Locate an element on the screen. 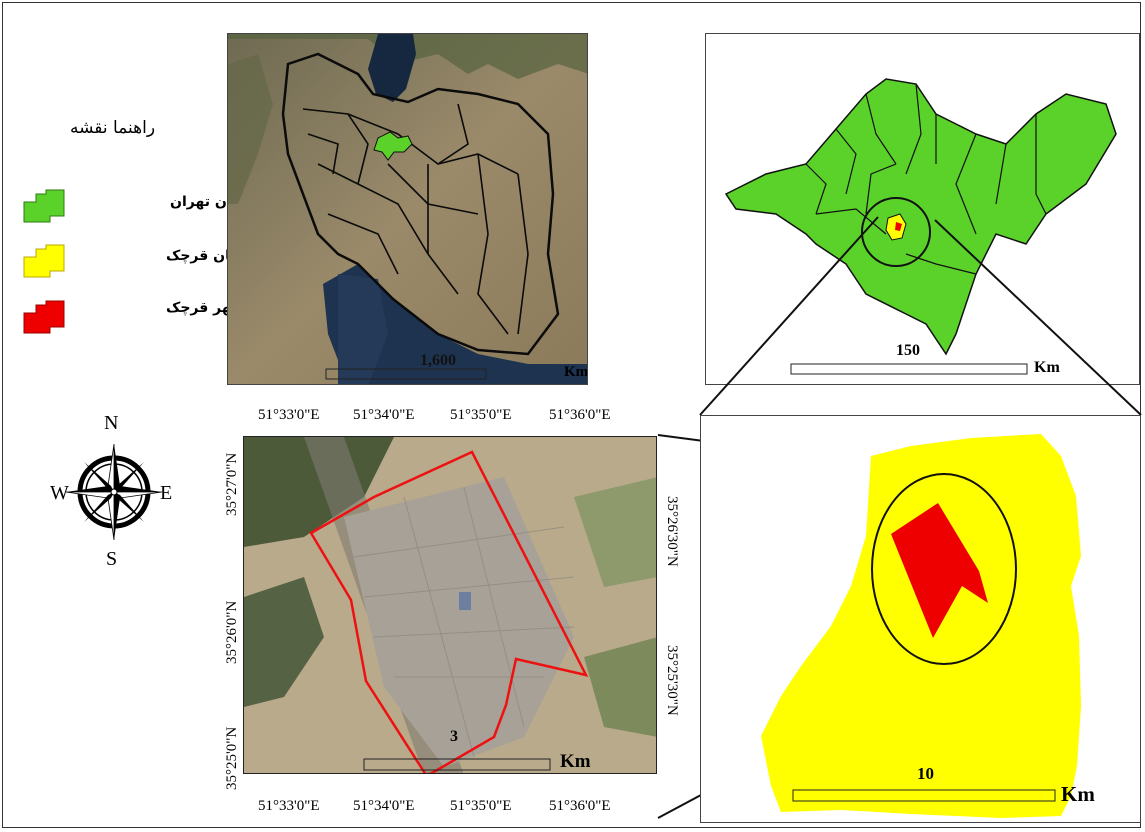  legend-item-county is located at coordinates (44, 261).